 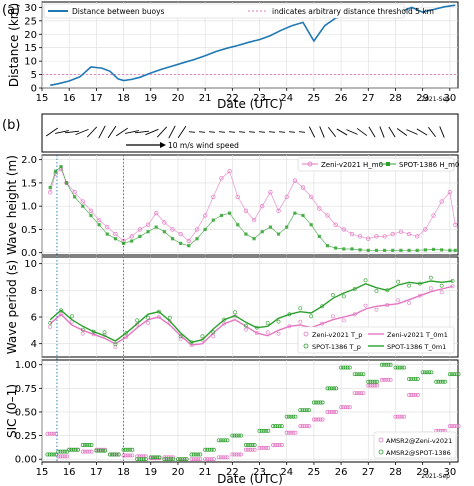 What do you see at coordinates (246, 470) in the screenshot?
I see `sic-x-ticks: 15 16 17 18 19 20 21 22 23 24 25 26 27 28 29 30` at bounding box center [246, 470].